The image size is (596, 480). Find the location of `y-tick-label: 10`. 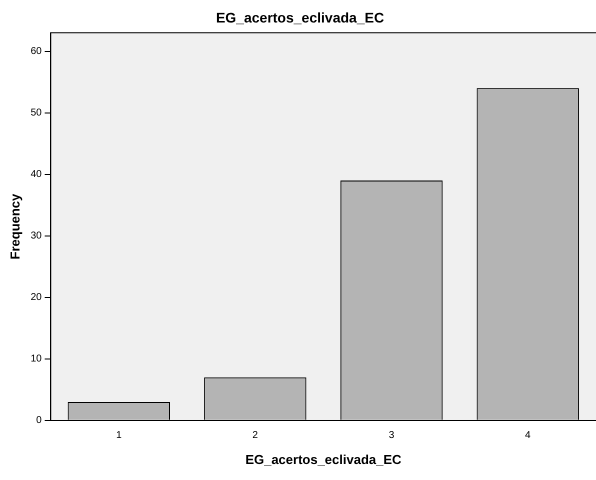

y-tick-label: 10 is located at coordinates (36, 359).